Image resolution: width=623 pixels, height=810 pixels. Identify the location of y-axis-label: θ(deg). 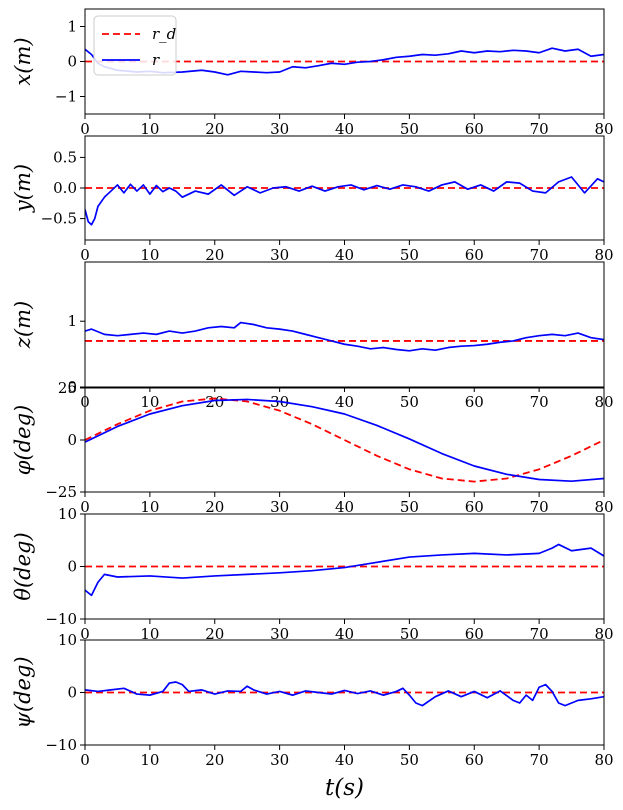
(23, 566).